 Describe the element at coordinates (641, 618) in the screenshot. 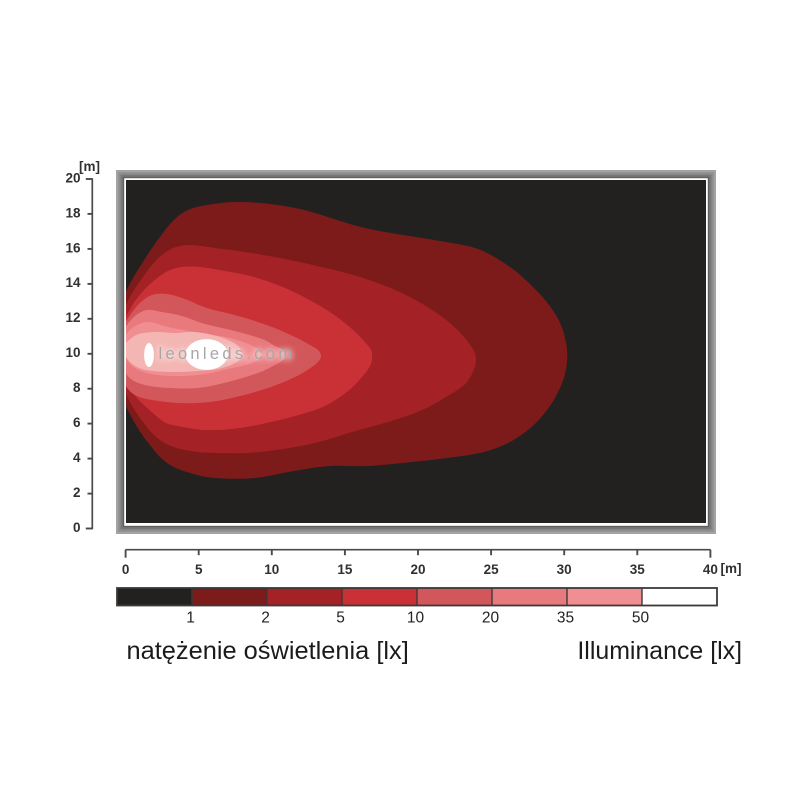

I see `svg-text: 50` at that location.